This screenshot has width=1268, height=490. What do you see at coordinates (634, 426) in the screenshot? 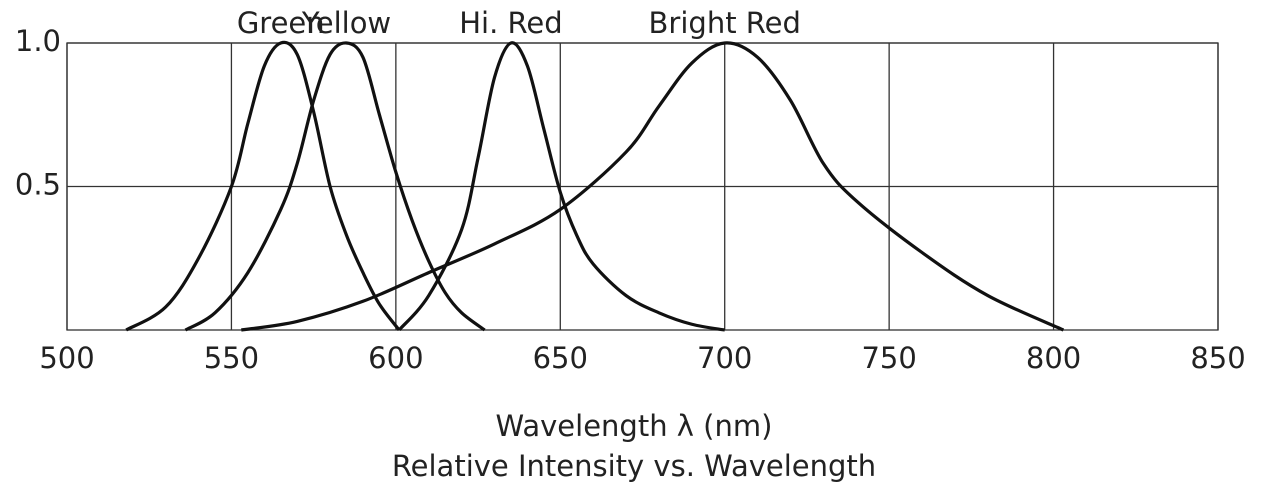
I see `x-axis-label: Wavelength λ (nm)` at bounding box center [634, 426].